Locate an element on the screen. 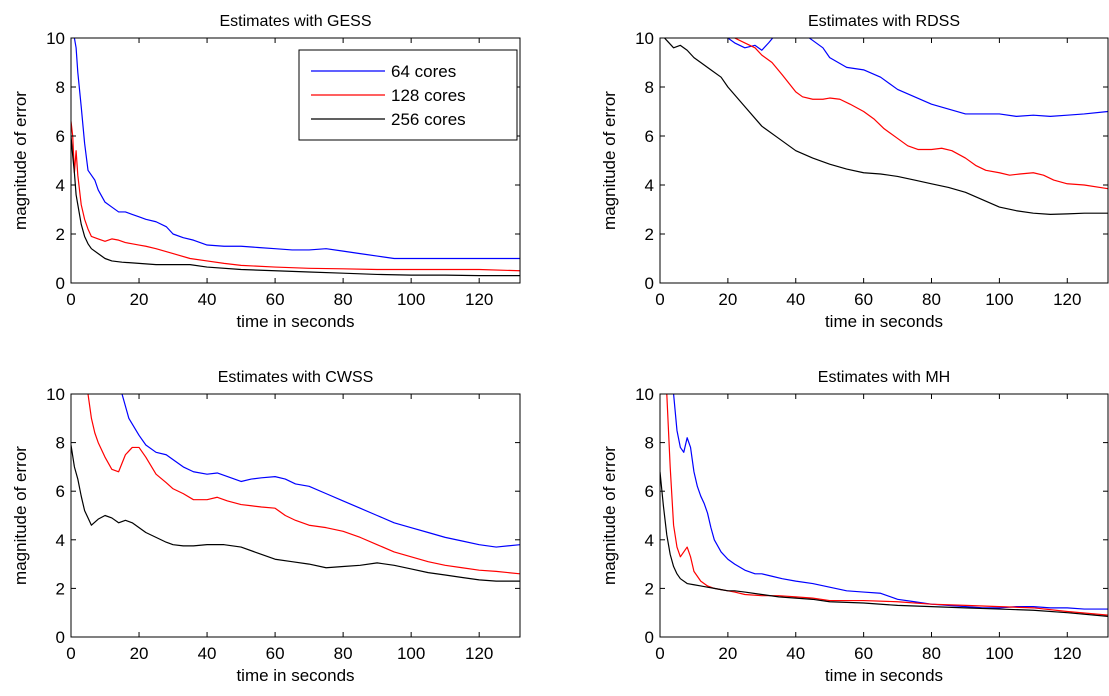 The width and height of the screenshot is (1109, 696). legend-label: 64 cores is located at coordinates (423, 71).